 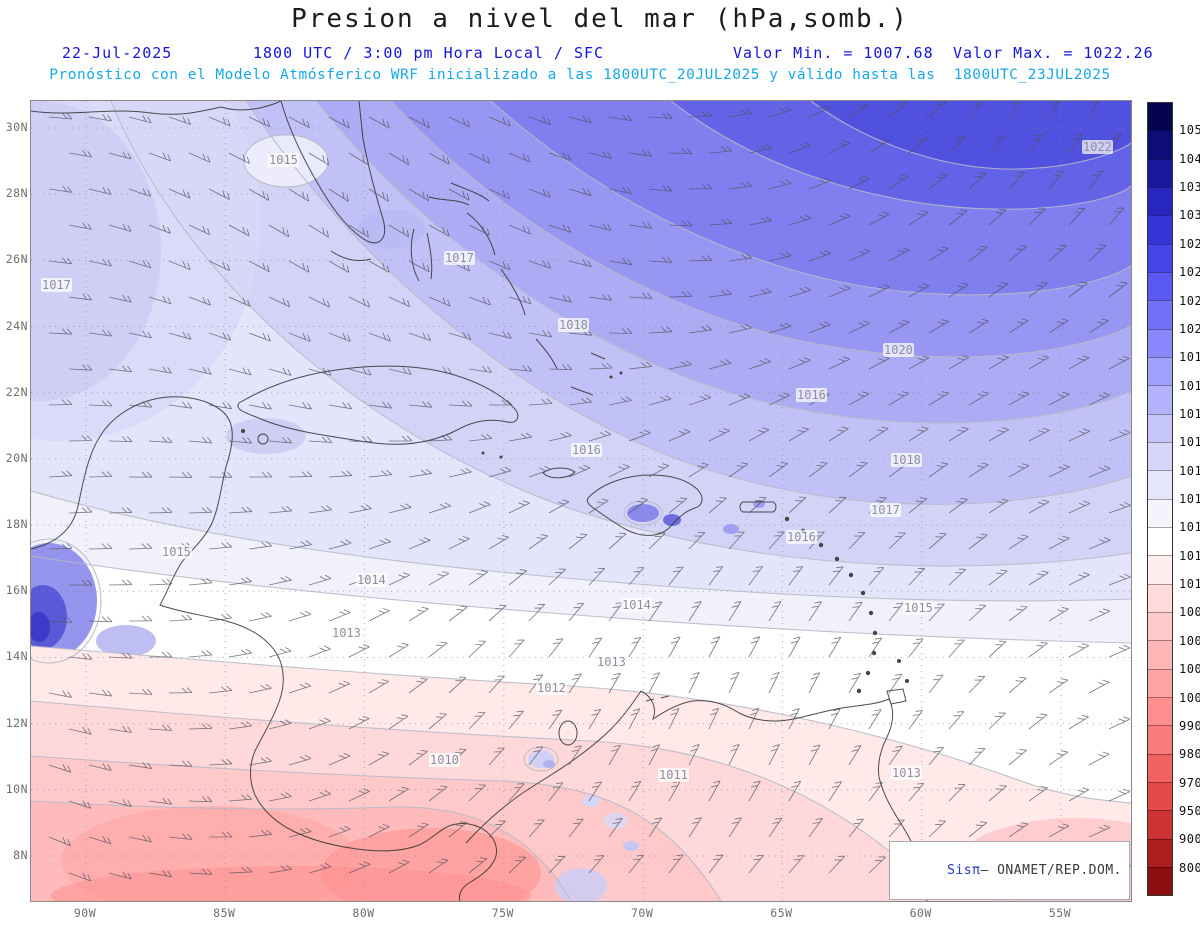 I want to click on lon-label: 60W, so click(x=920, y=913).